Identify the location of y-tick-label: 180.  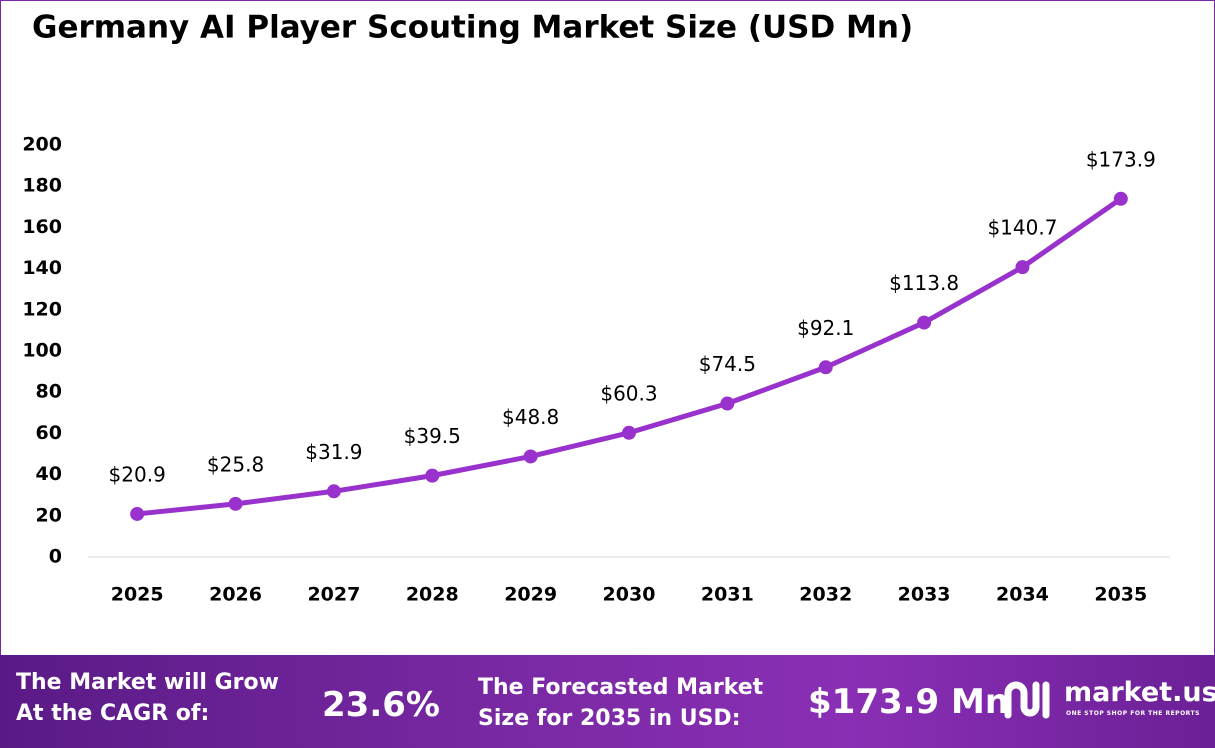
(42, 186).